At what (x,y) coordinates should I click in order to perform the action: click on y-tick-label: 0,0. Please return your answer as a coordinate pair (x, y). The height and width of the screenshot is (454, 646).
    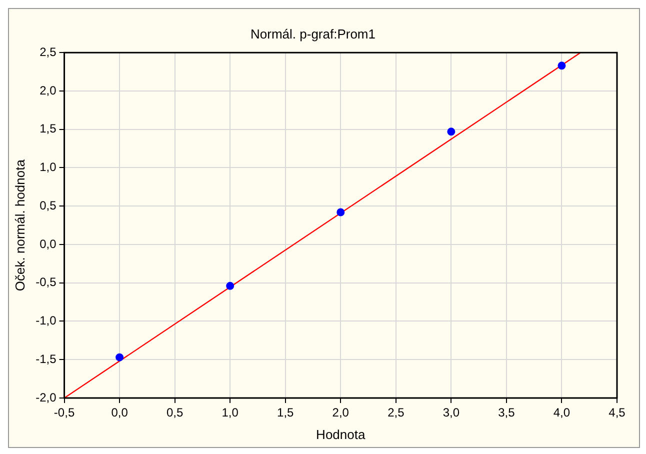
    Looking at the image, I should click on (48, 243).